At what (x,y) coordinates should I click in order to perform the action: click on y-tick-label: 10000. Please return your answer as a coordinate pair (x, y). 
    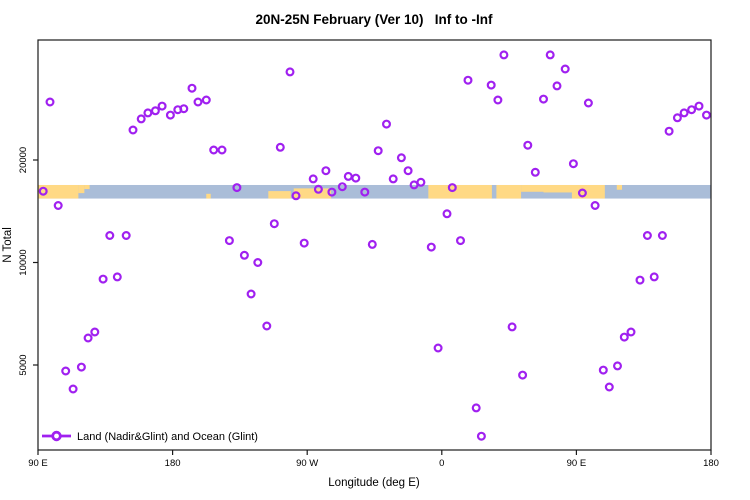
    Looking at the image, I should click on (23, 262).